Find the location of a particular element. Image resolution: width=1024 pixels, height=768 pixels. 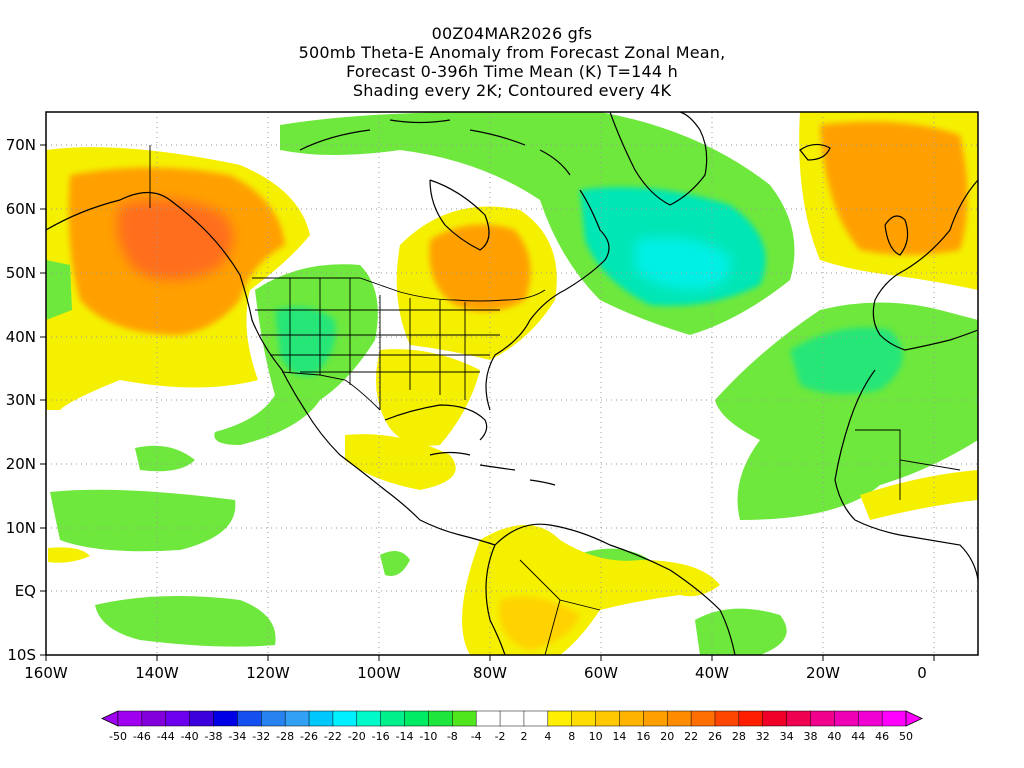

colorbar-label: -26 is located at coordinates (309, 736).